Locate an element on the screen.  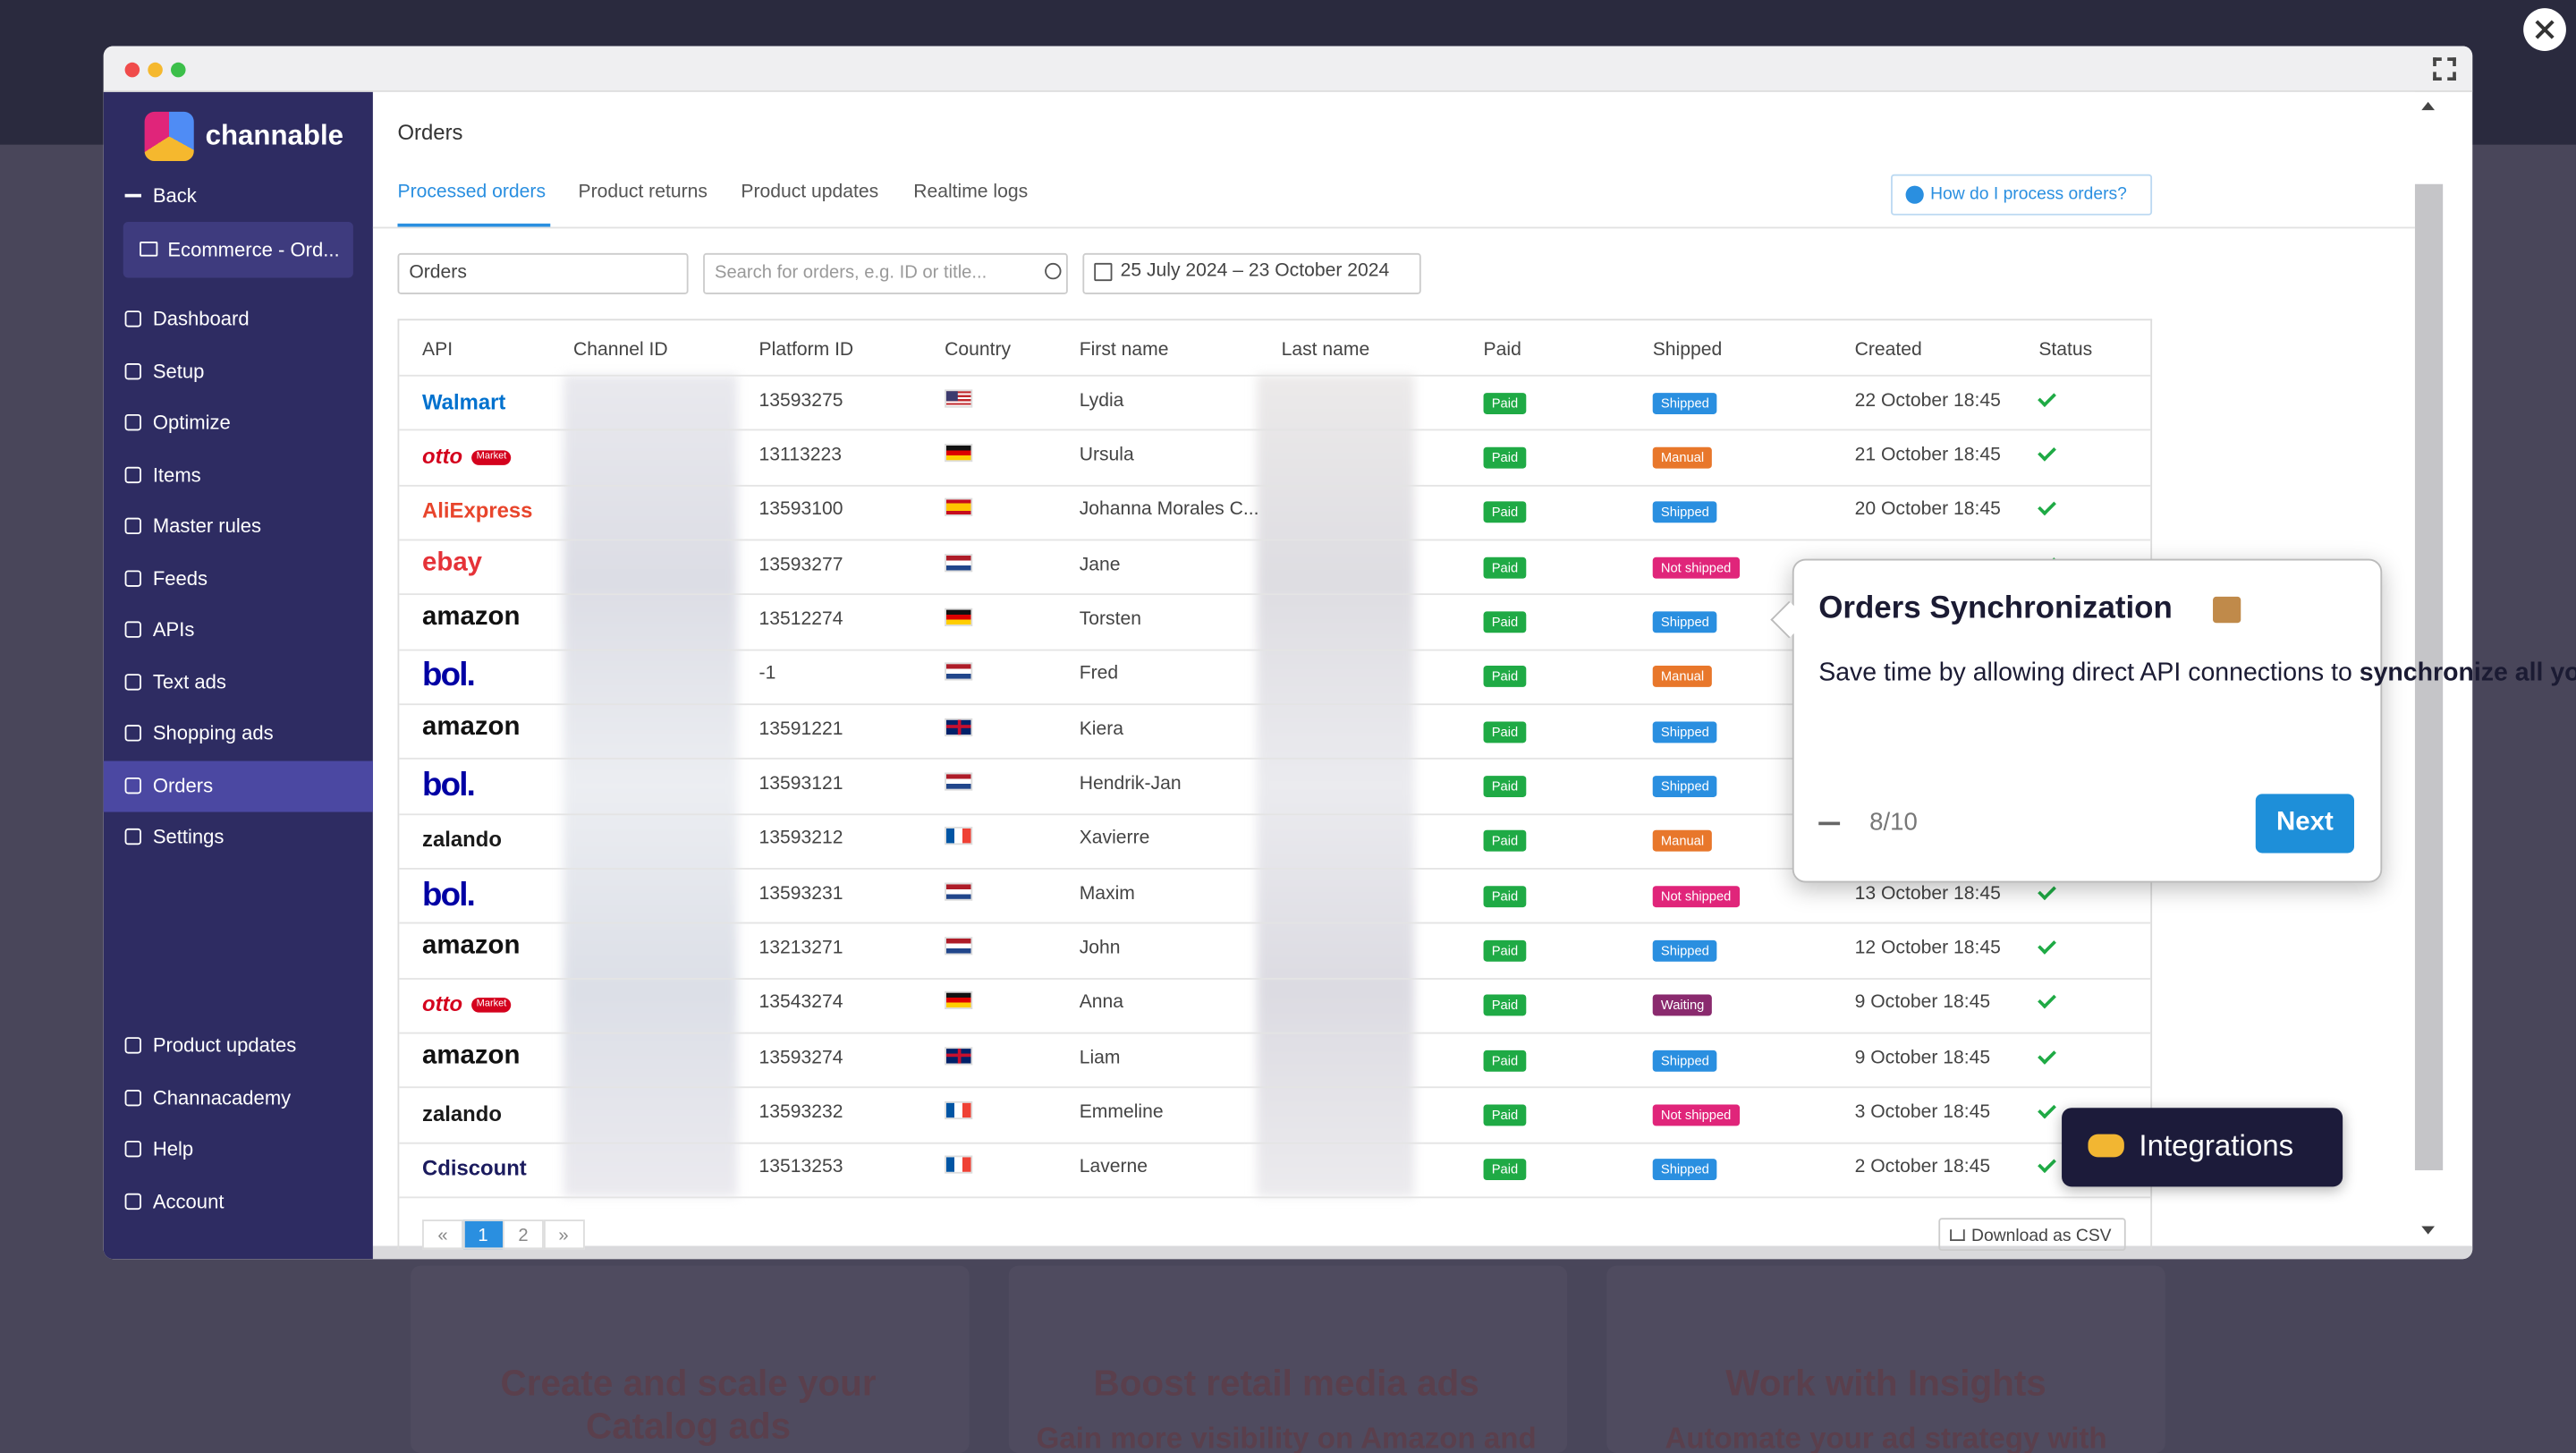
platform-id: 13513253 is located at coordinates (800, 1167).